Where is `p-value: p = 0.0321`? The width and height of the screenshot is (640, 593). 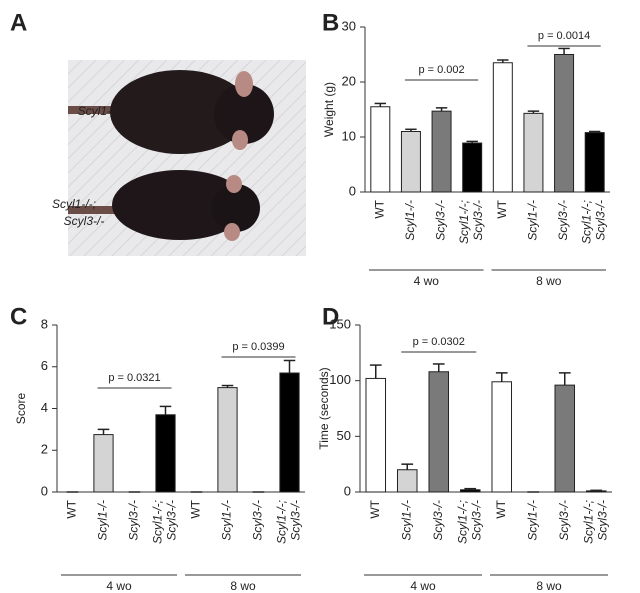
p-value: p = 0.0321 is located at coordinates (134, 378).